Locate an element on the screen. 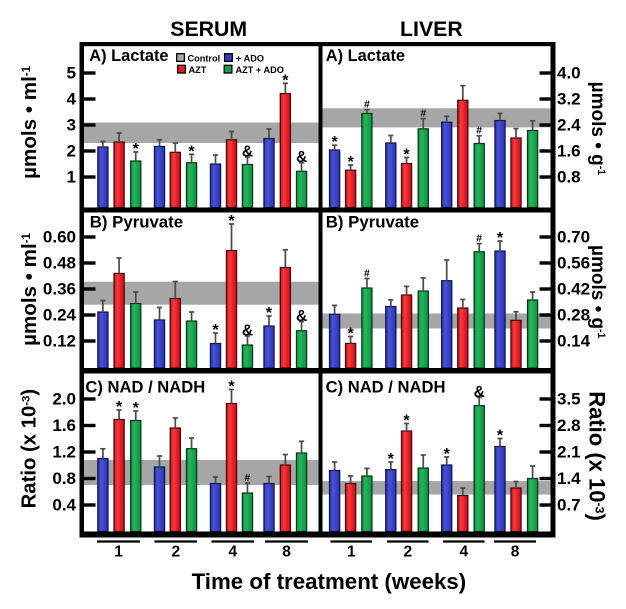 This screenshot has width=626, height=609. svg-text: 2.1 is located at coordinates (569, 451).